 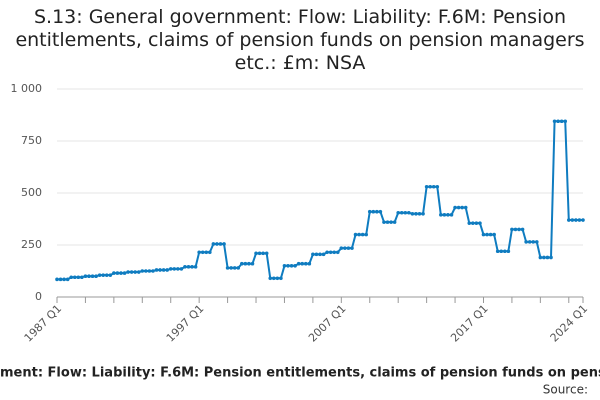 I want to click on y-tick-label: 500, so click(x=31, y=192).